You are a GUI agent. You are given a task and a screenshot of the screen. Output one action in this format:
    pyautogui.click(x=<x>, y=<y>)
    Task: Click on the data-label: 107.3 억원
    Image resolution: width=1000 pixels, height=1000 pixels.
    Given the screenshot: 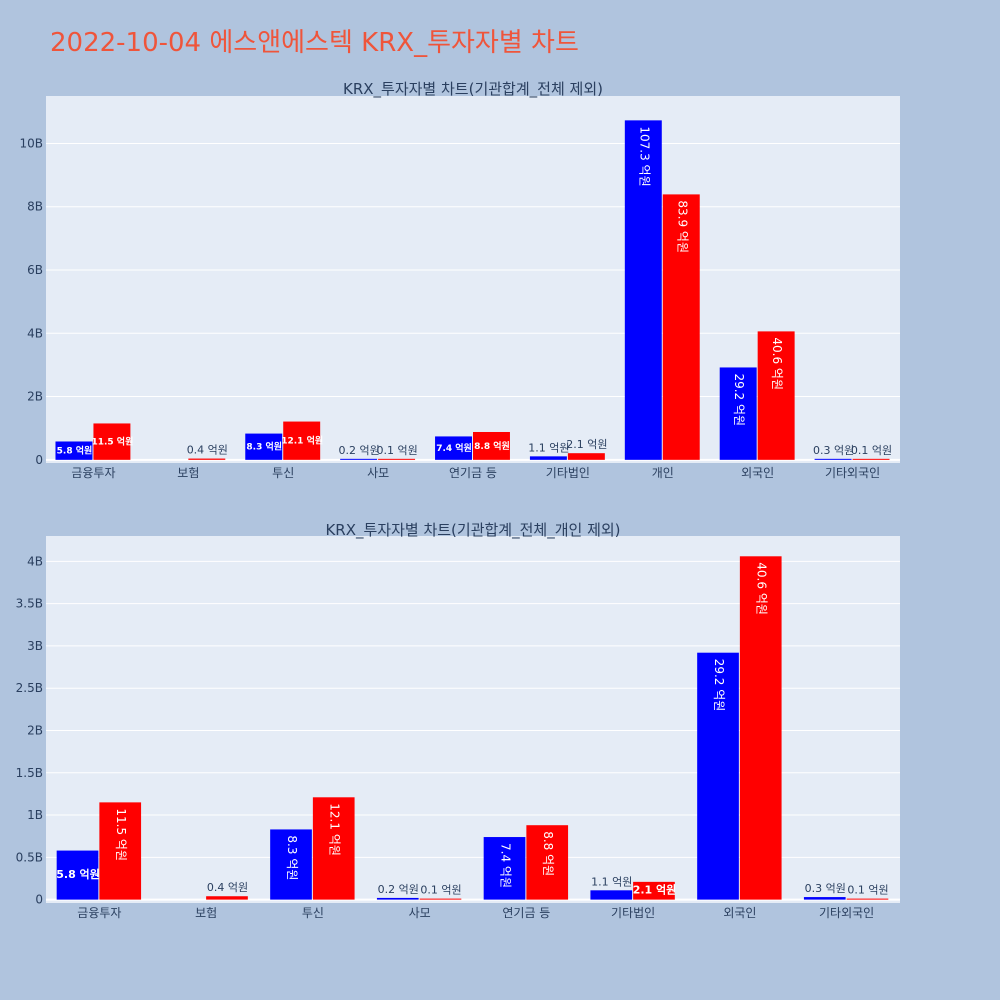 What is the action you would take?
    pyautogui.click(x=644, y=156)
    